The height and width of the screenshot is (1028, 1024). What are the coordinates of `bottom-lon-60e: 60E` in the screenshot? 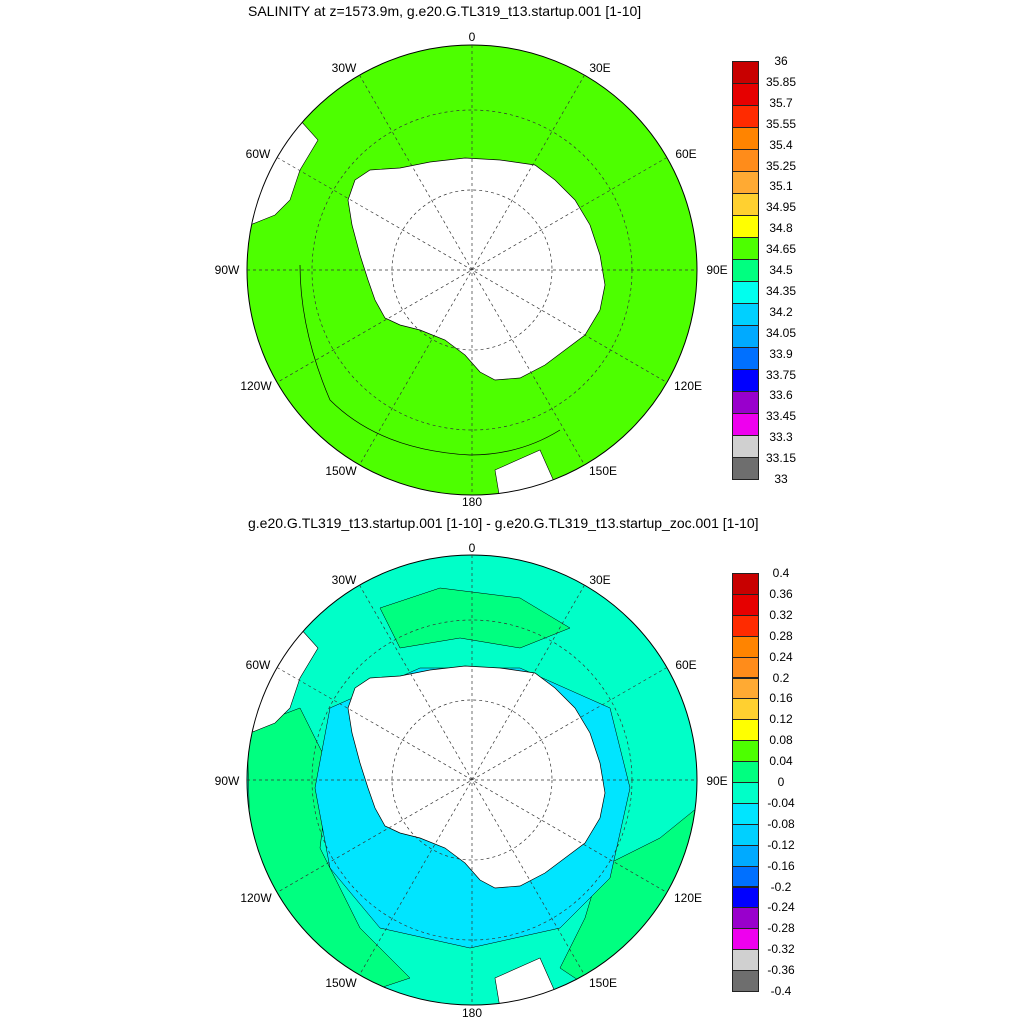 It's located at (686, 665).